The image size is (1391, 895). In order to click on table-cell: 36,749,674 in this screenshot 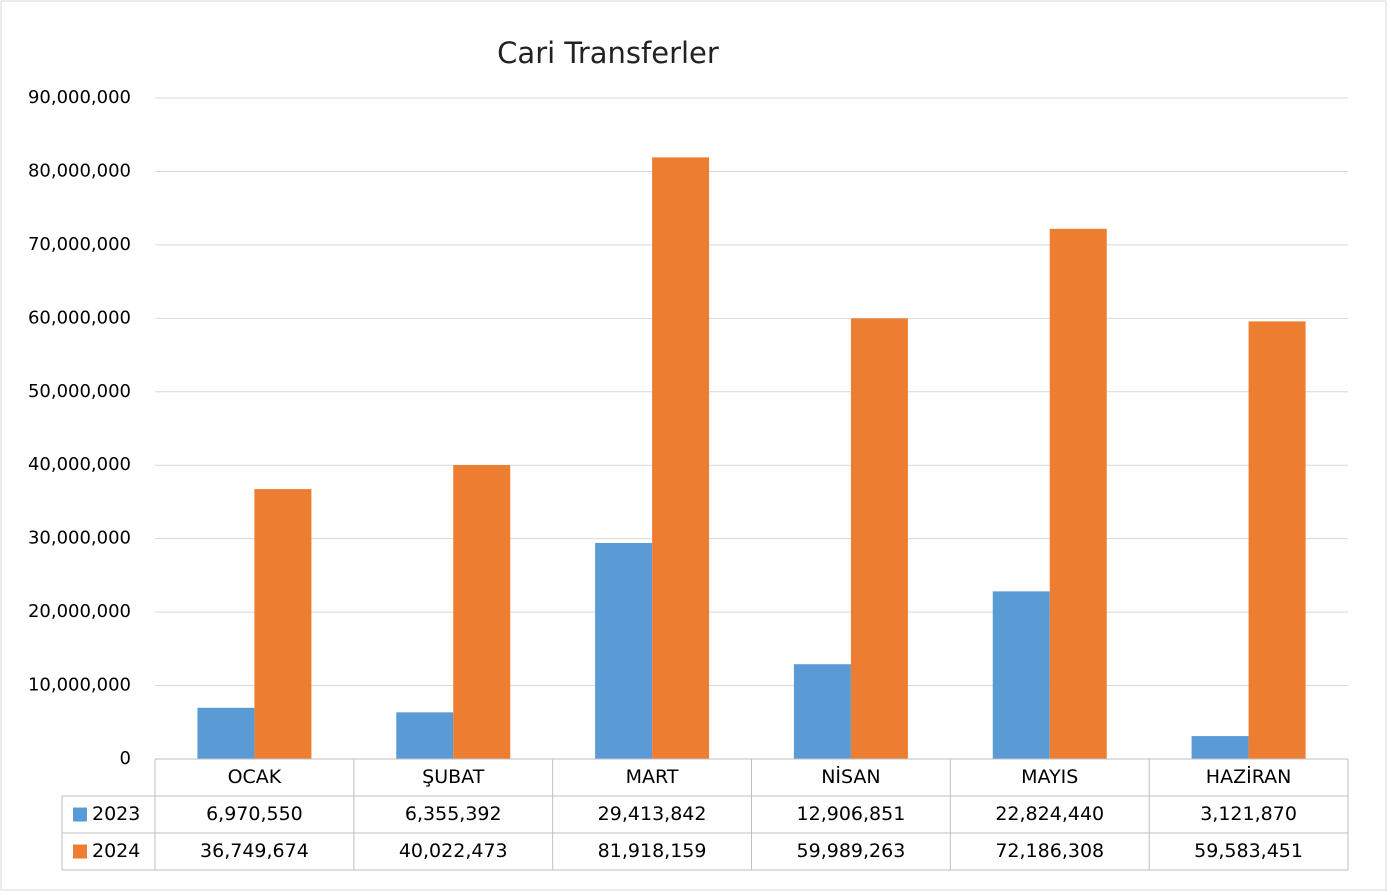, I will do `click(254, 851)`.